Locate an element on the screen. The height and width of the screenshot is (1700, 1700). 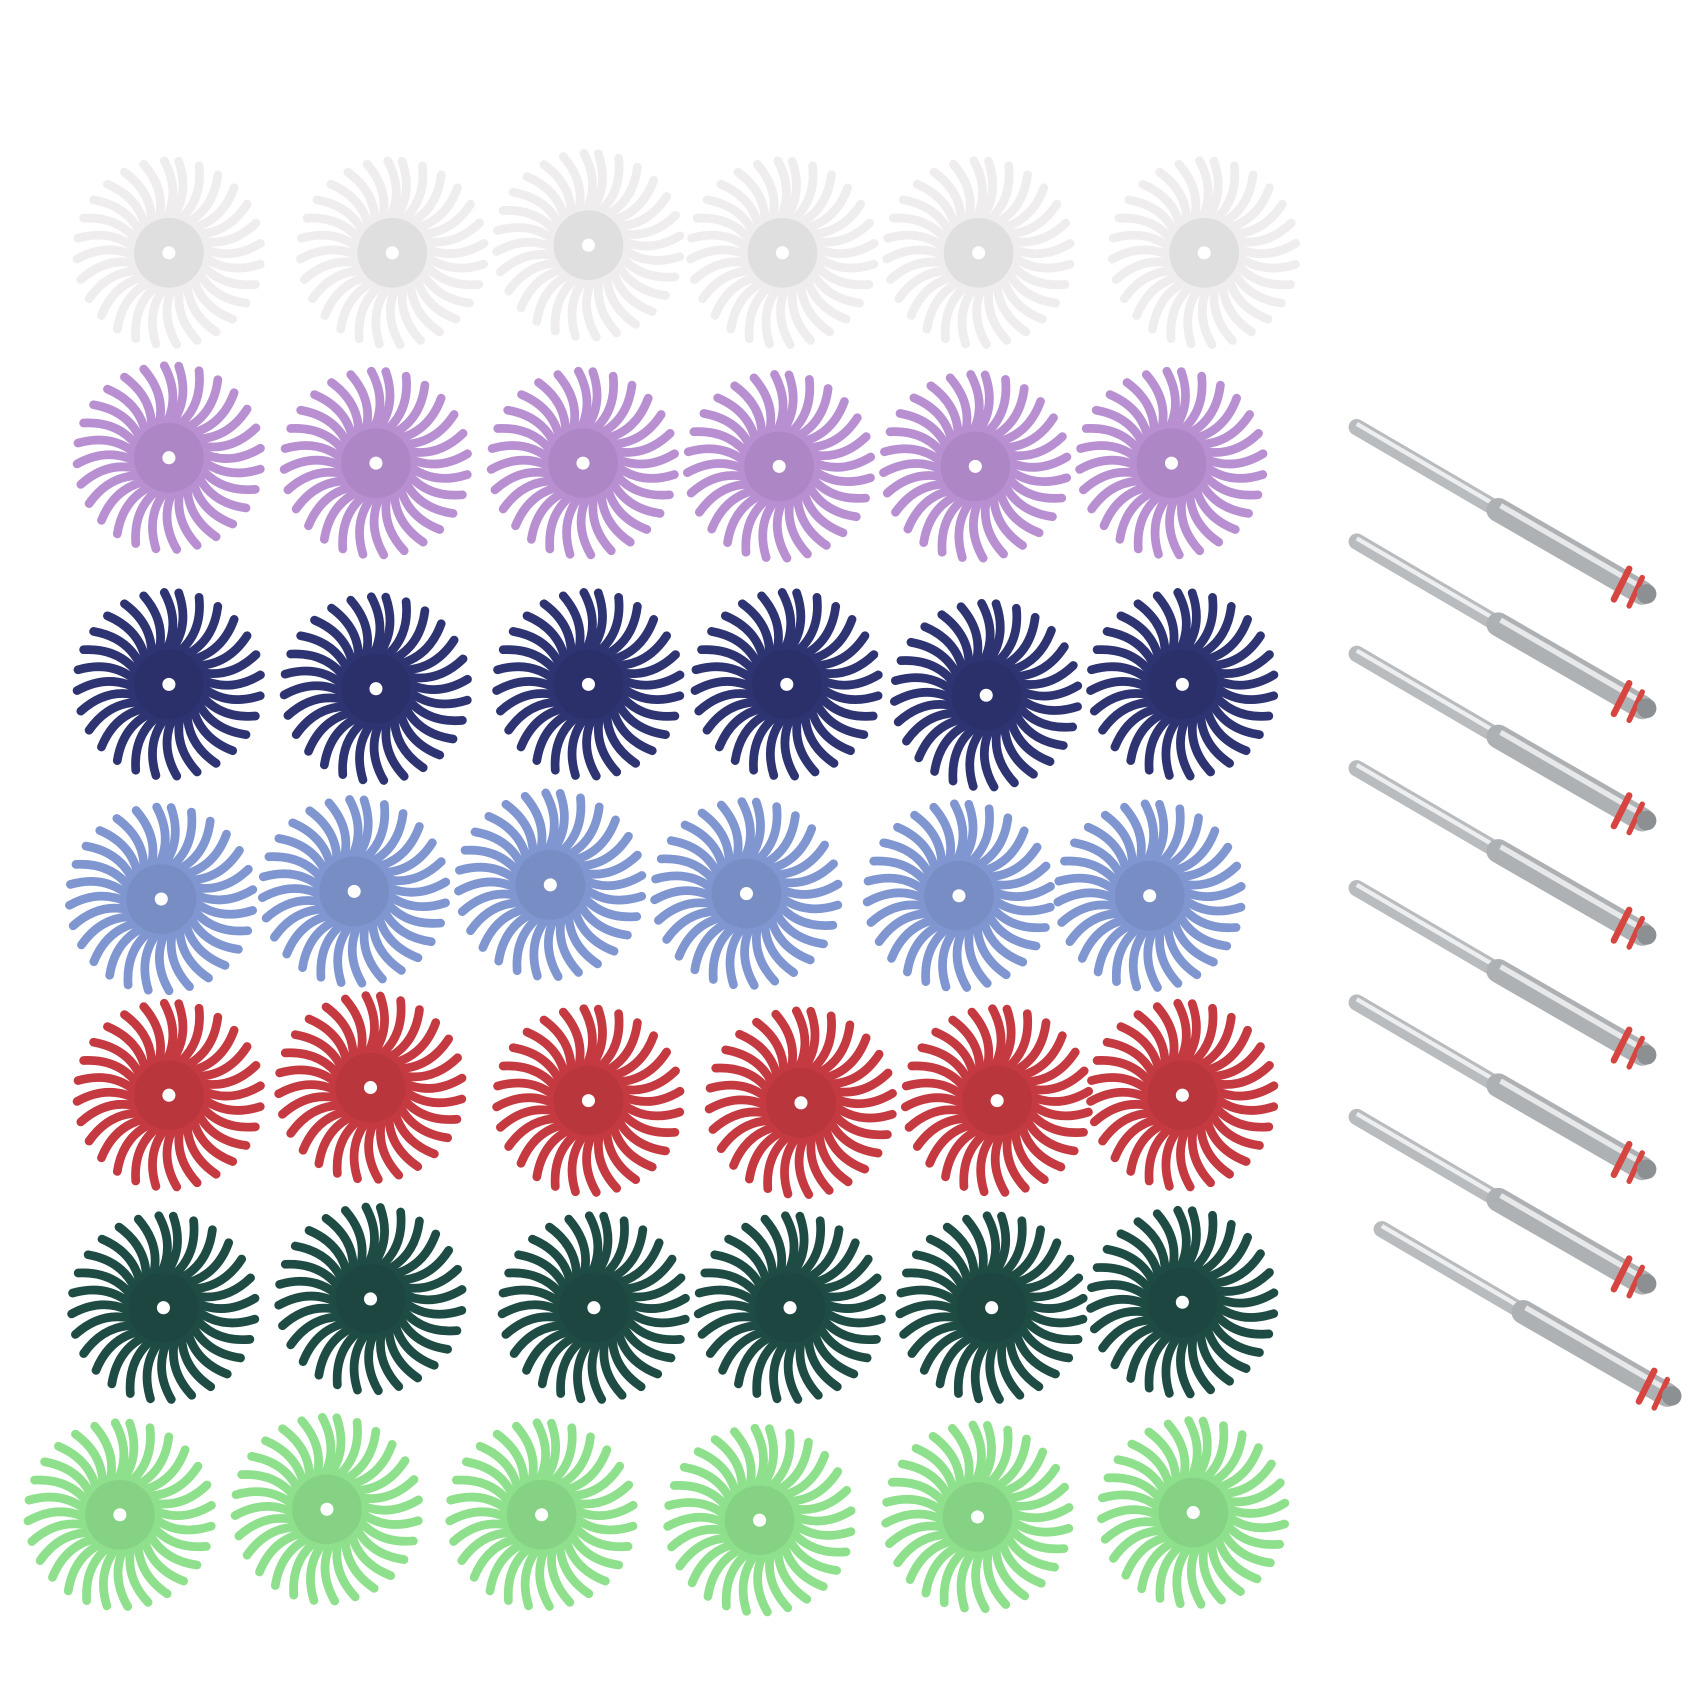
wheel-row-white is located at coordinates (686, 249).